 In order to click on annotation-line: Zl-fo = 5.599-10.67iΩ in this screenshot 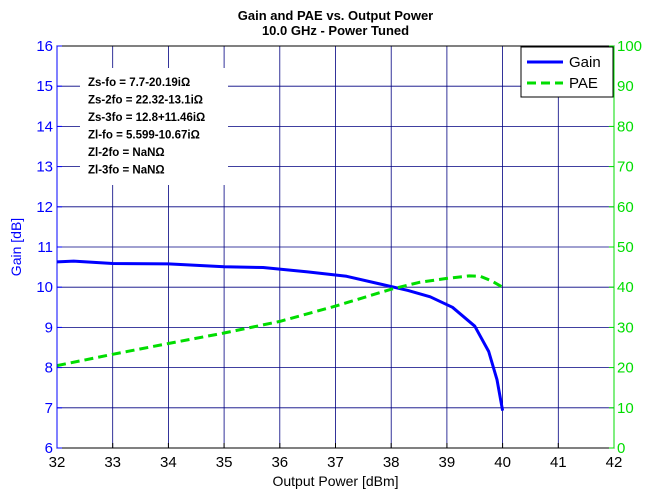, I will do `click(144, 136)`.